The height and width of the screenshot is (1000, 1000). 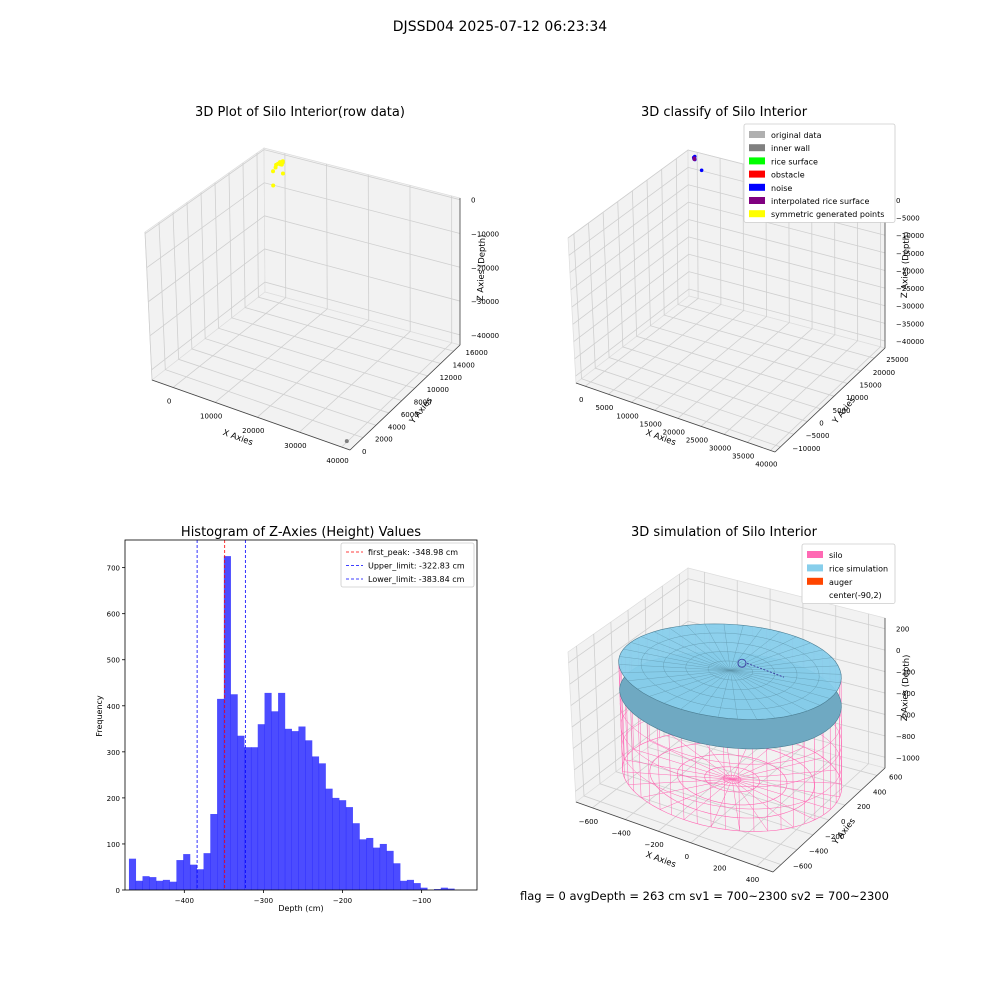 What do you see at coordinates (818, 436) in the screenshot?
I see `y-tick-label: −5000` at bounding box center [818, 436].